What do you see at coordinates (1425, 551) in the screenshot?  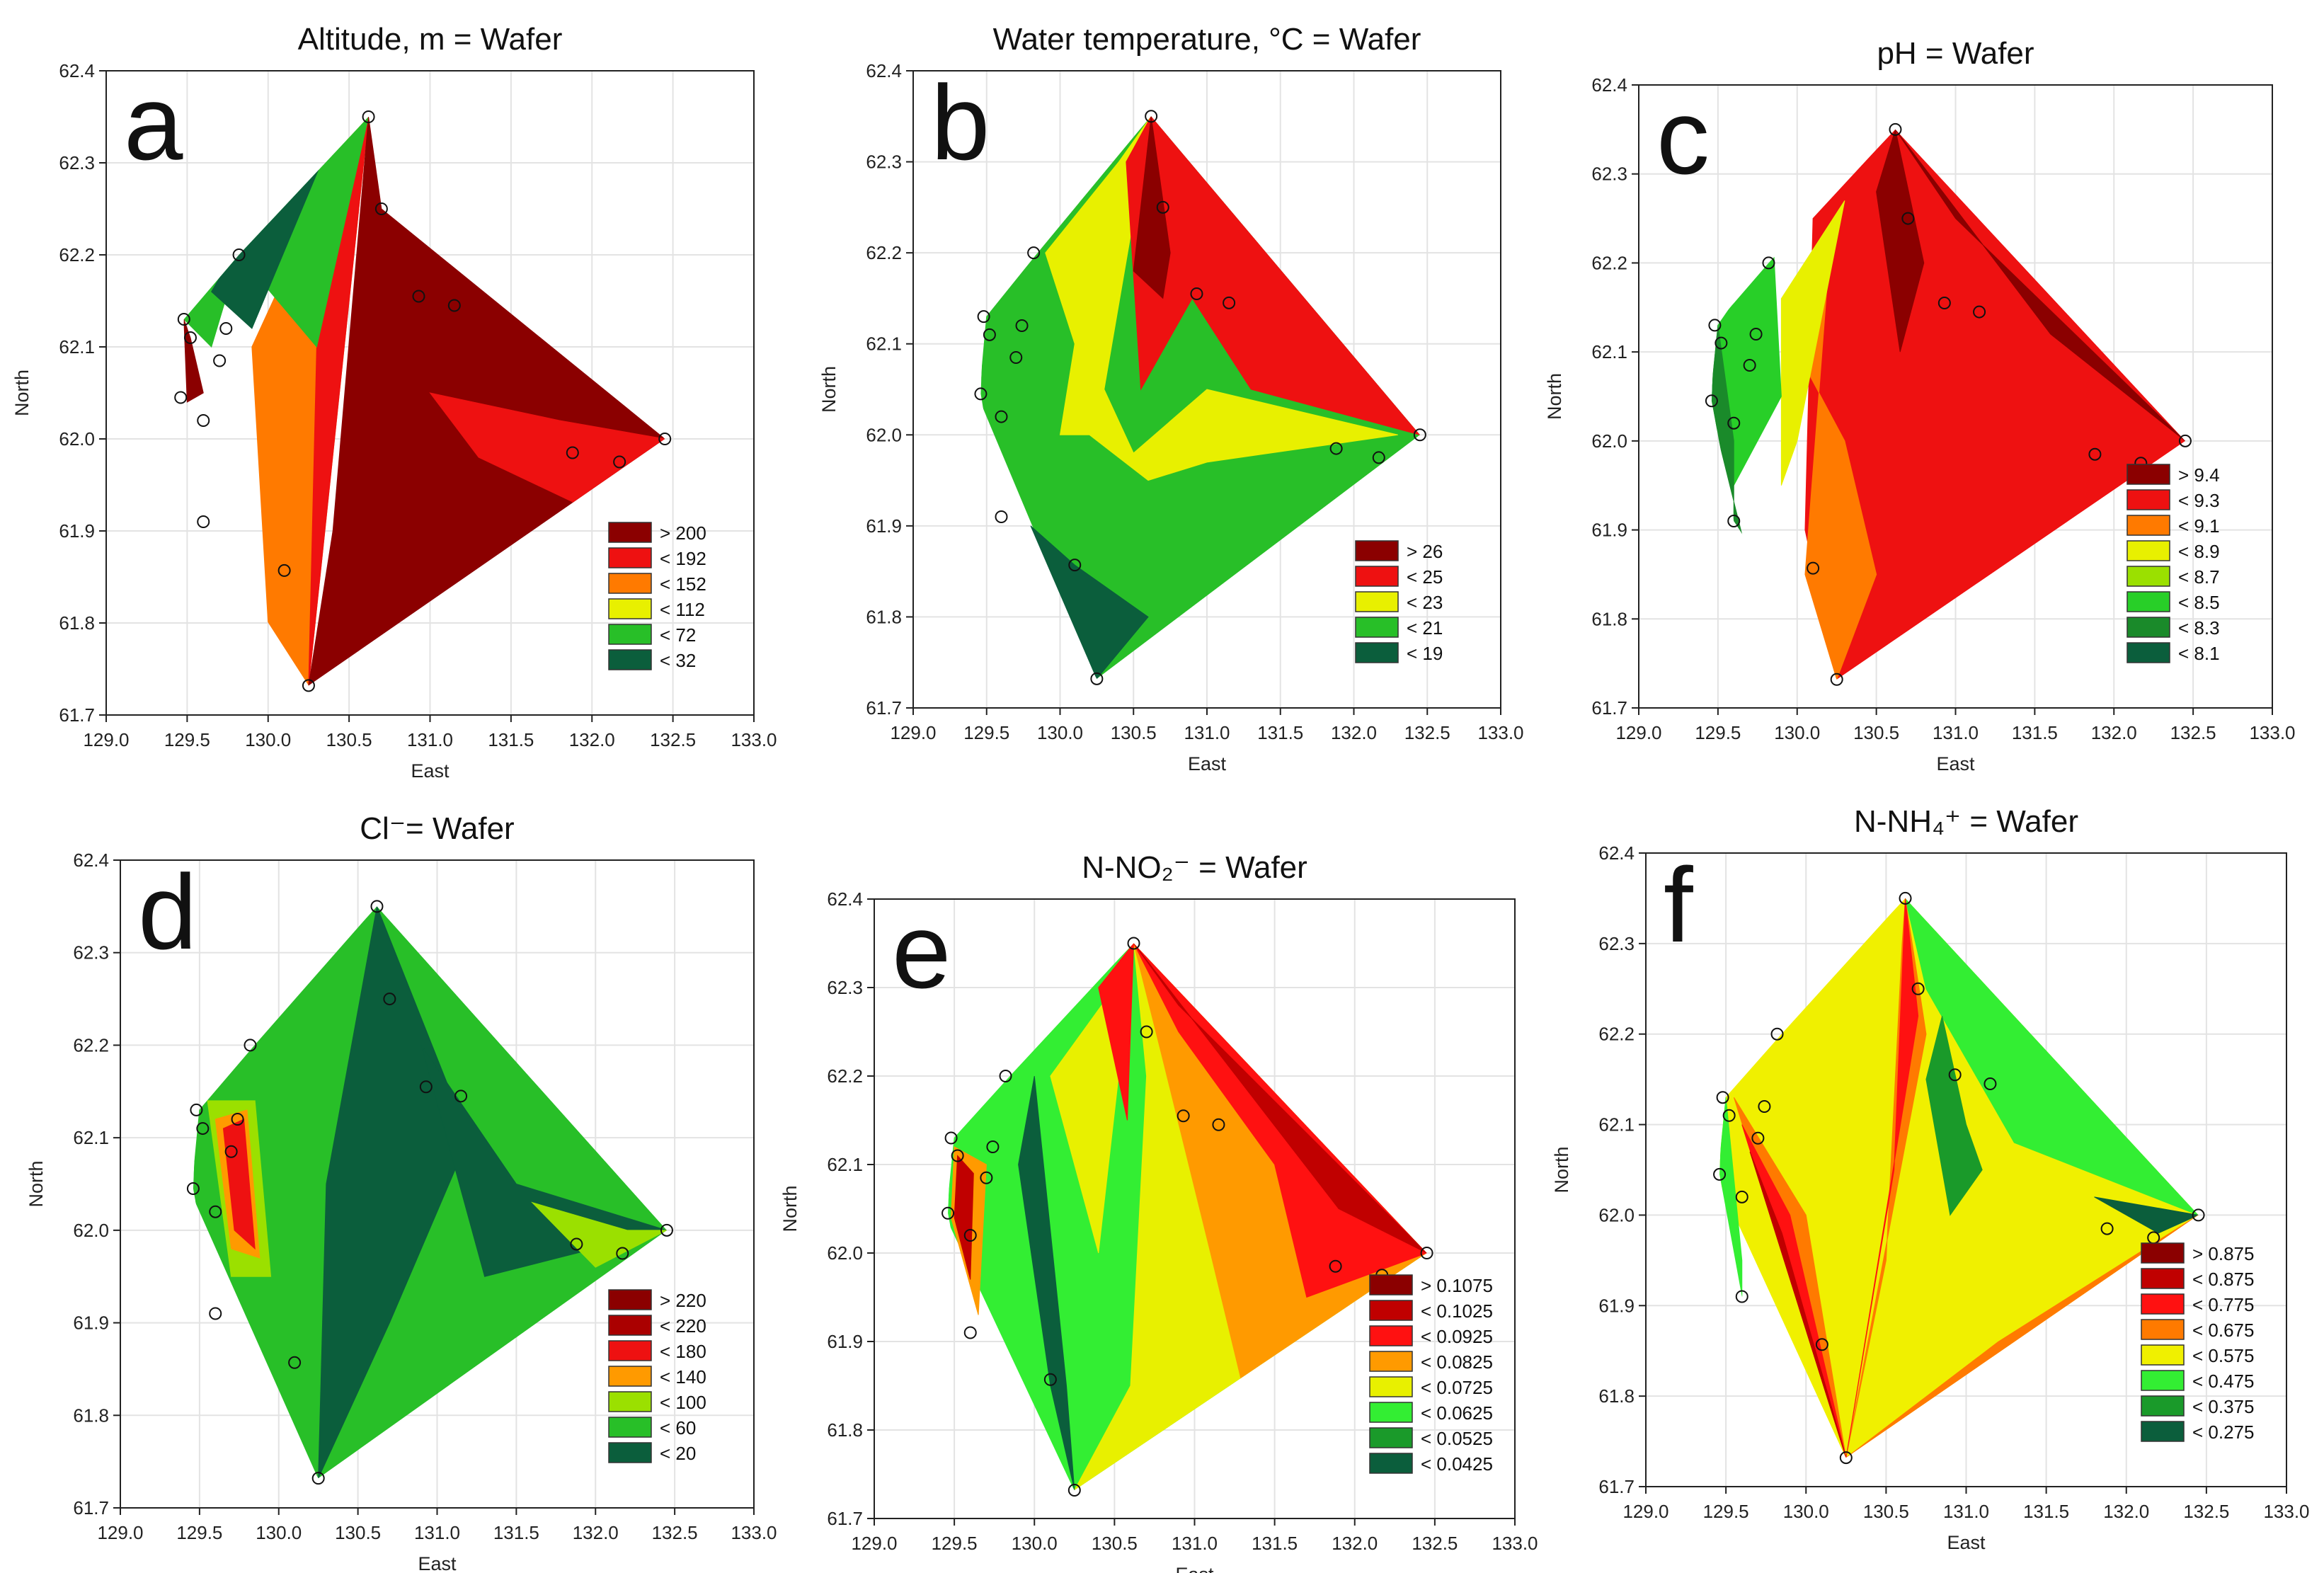 I see `legend-label: > 26` at bounding box center [1425, 551].